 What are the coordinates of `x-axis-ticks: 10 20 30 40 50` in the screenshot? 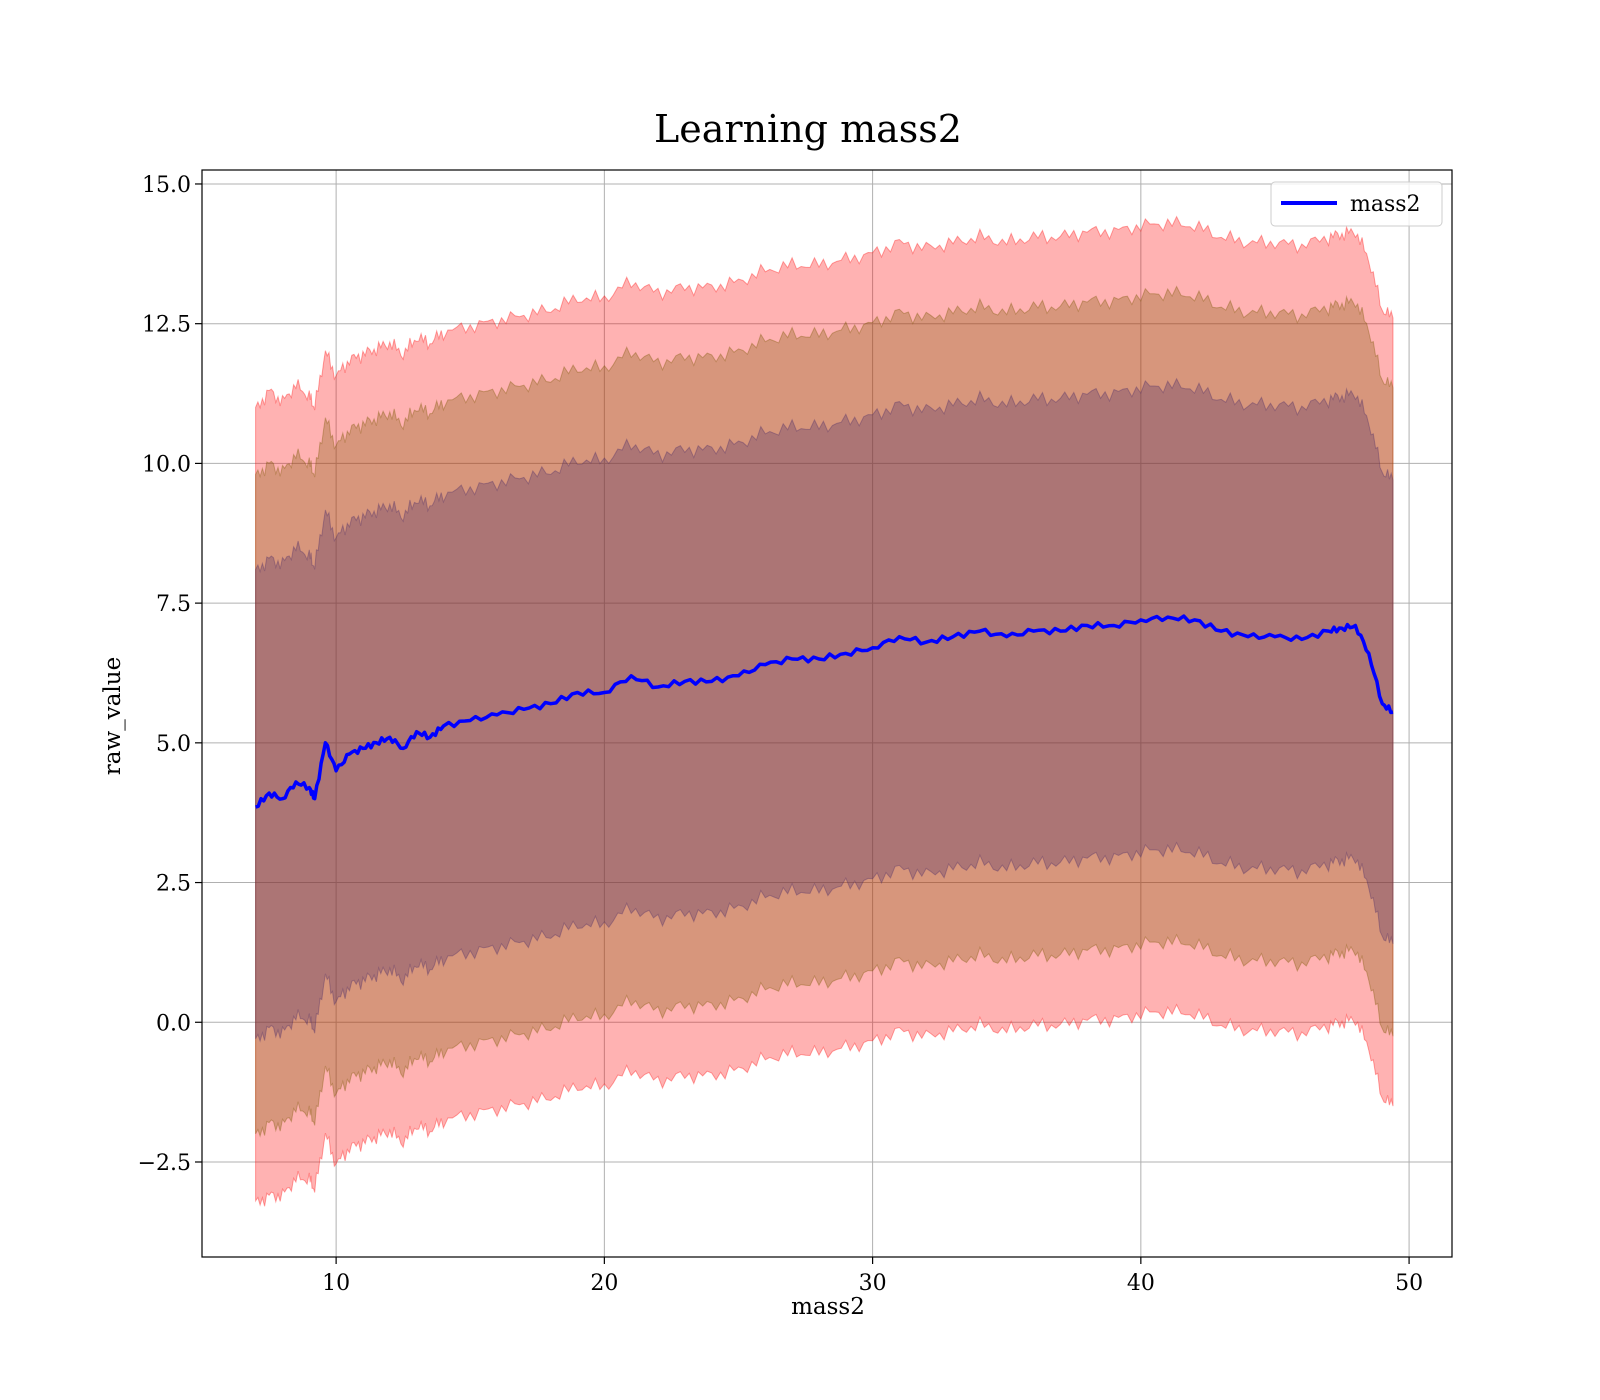 It's located at (872, 1276).